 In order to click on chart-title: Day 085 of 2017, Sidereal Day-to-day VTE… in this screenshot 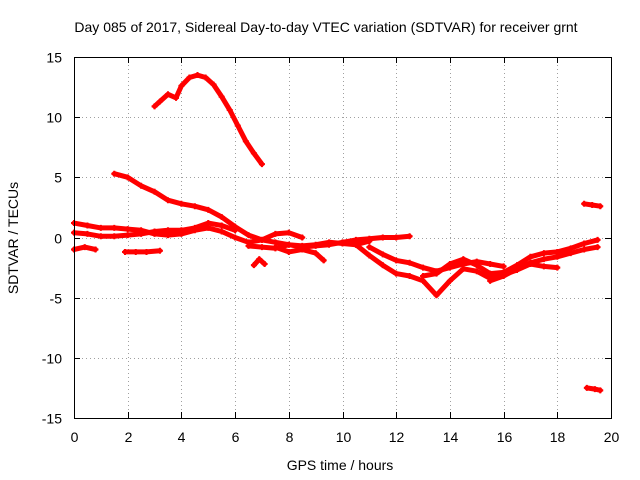, I will do `click(325, 27)`.